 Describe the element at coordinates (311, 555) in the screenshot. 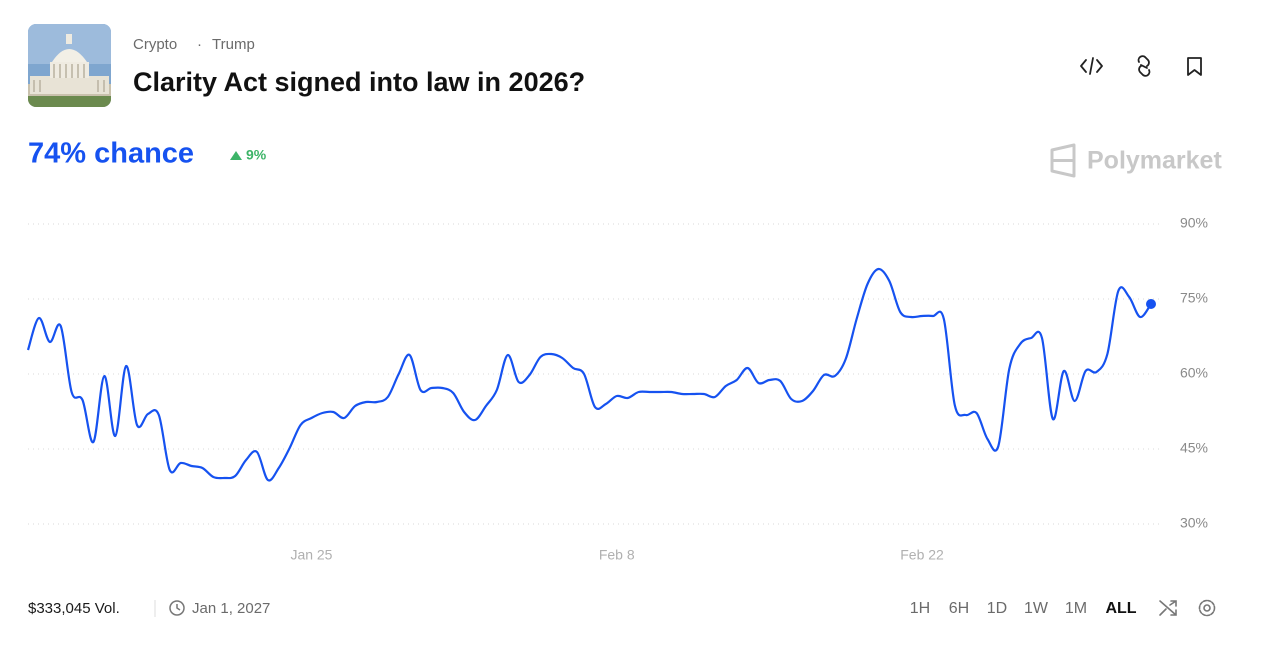

I see `x-tick-label: Jan 25` at that location.